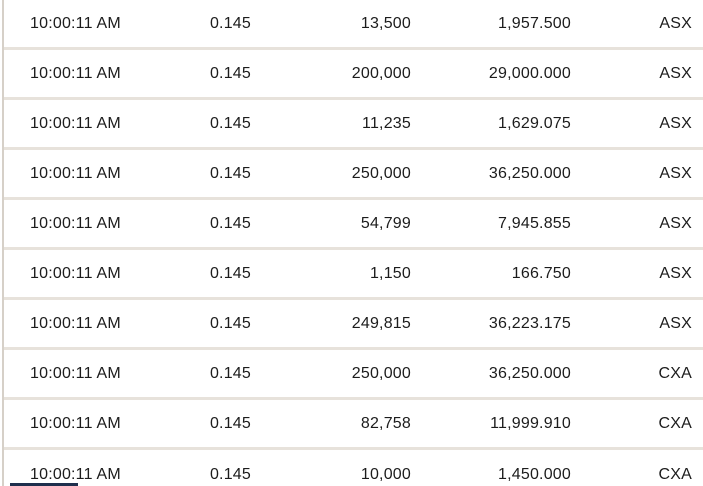 This screenshot has width=703, height=486. I want to click on table-row: 10:00:11 AM 0.145 13,500 1,957.500 ASX, so click(353, 25).